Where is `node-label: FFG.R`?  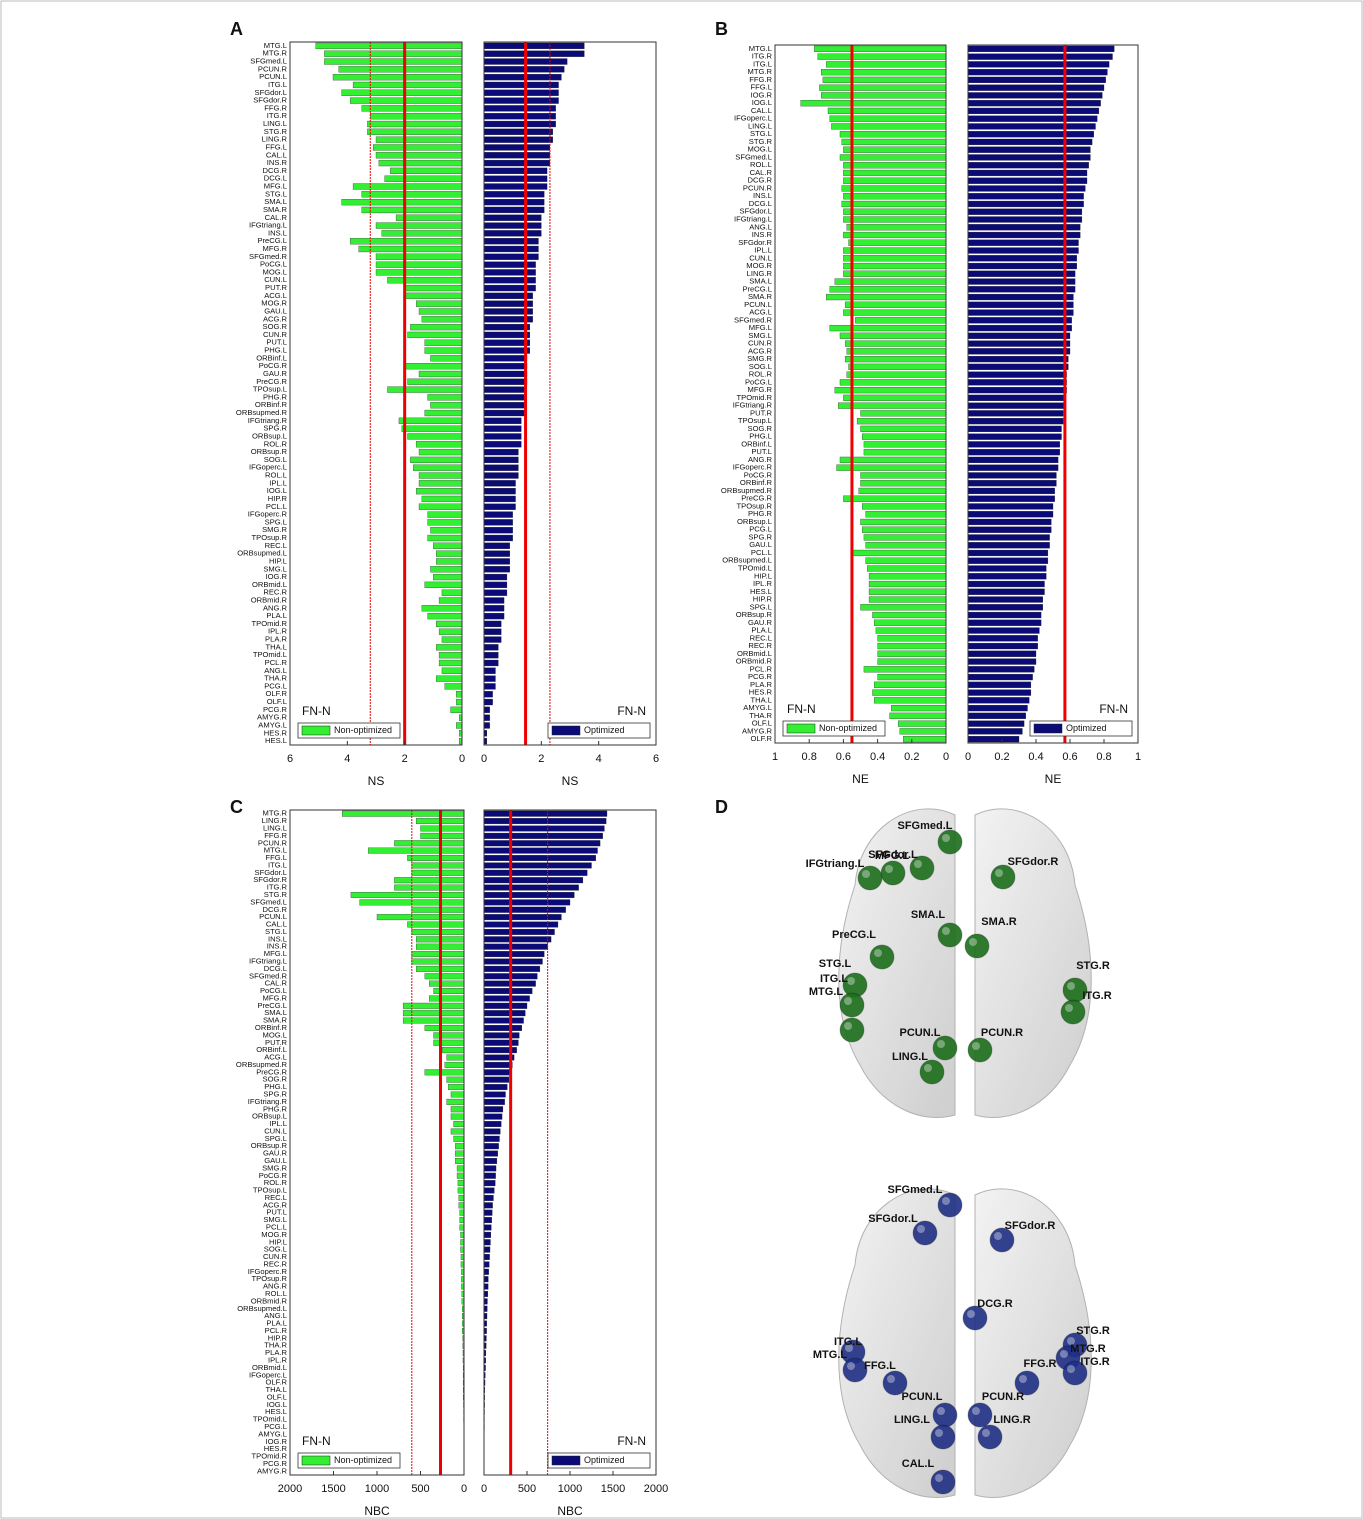 node-label: FFG.R is located at coordinates (1040, 1364).